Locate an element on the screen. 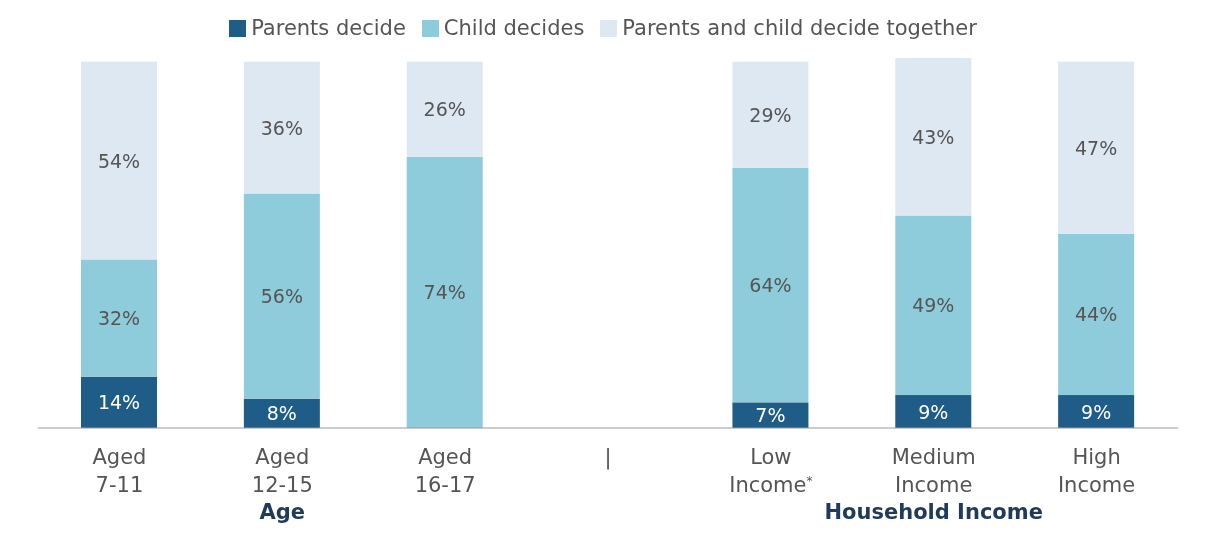  data-label: 26% is located at coordinates (444, 109).